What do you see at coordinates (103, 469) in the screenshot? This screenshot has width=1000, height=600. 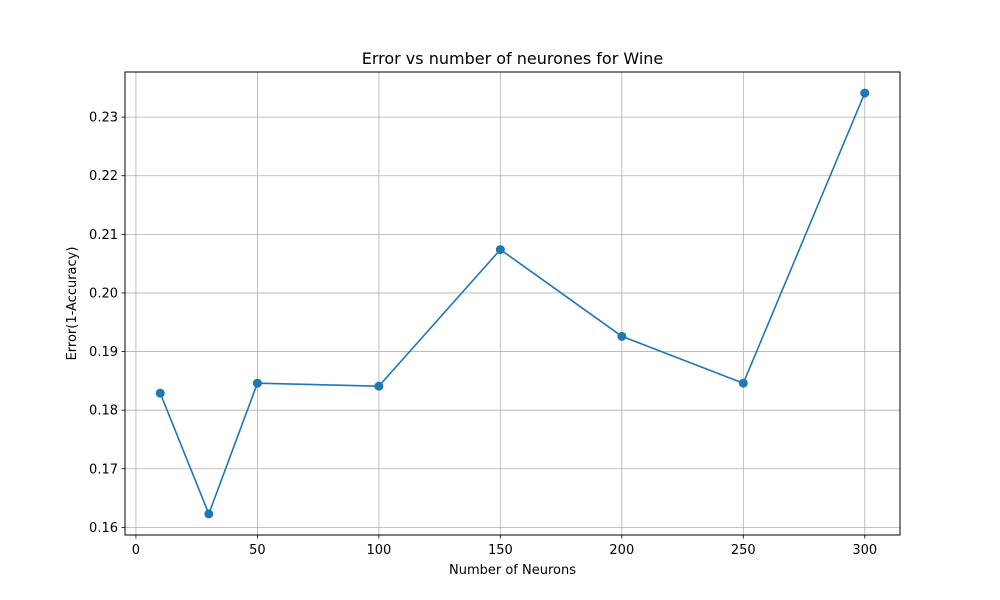 I see `y-tick-label: 0.17` at bounding box center [103, 469].